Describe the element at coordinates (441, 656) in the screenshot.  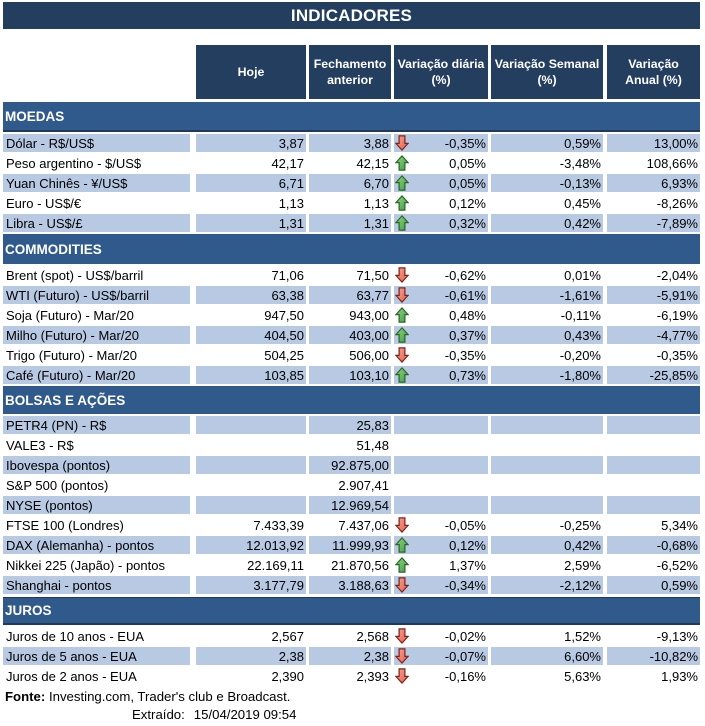
I see `cell-diaria: -0,07%` at that location.